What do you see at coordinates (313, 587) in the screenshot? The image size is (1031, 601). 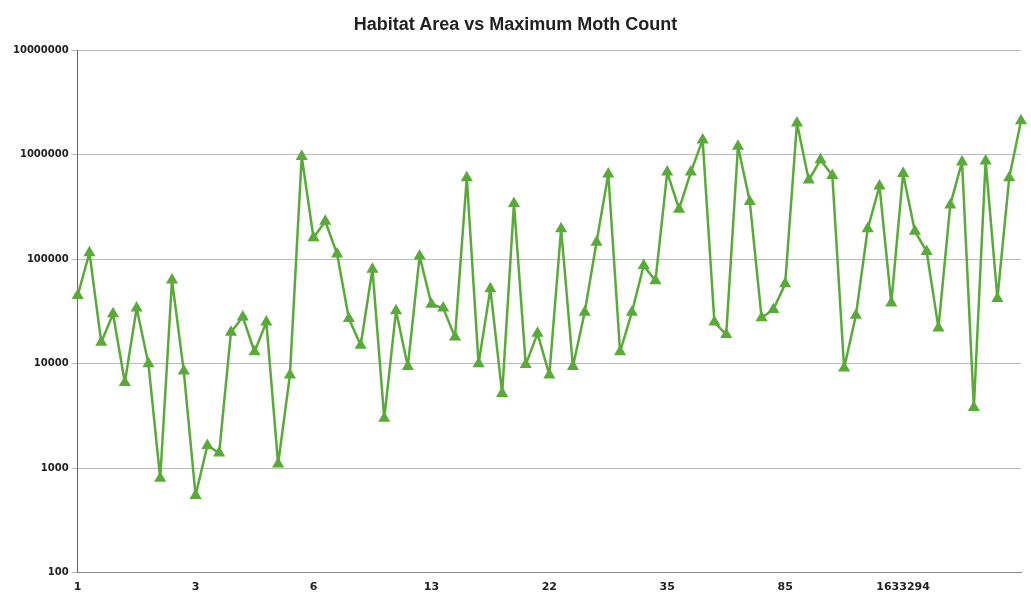 I see `x-tick-label: 6` at bounding box center [313, 587].